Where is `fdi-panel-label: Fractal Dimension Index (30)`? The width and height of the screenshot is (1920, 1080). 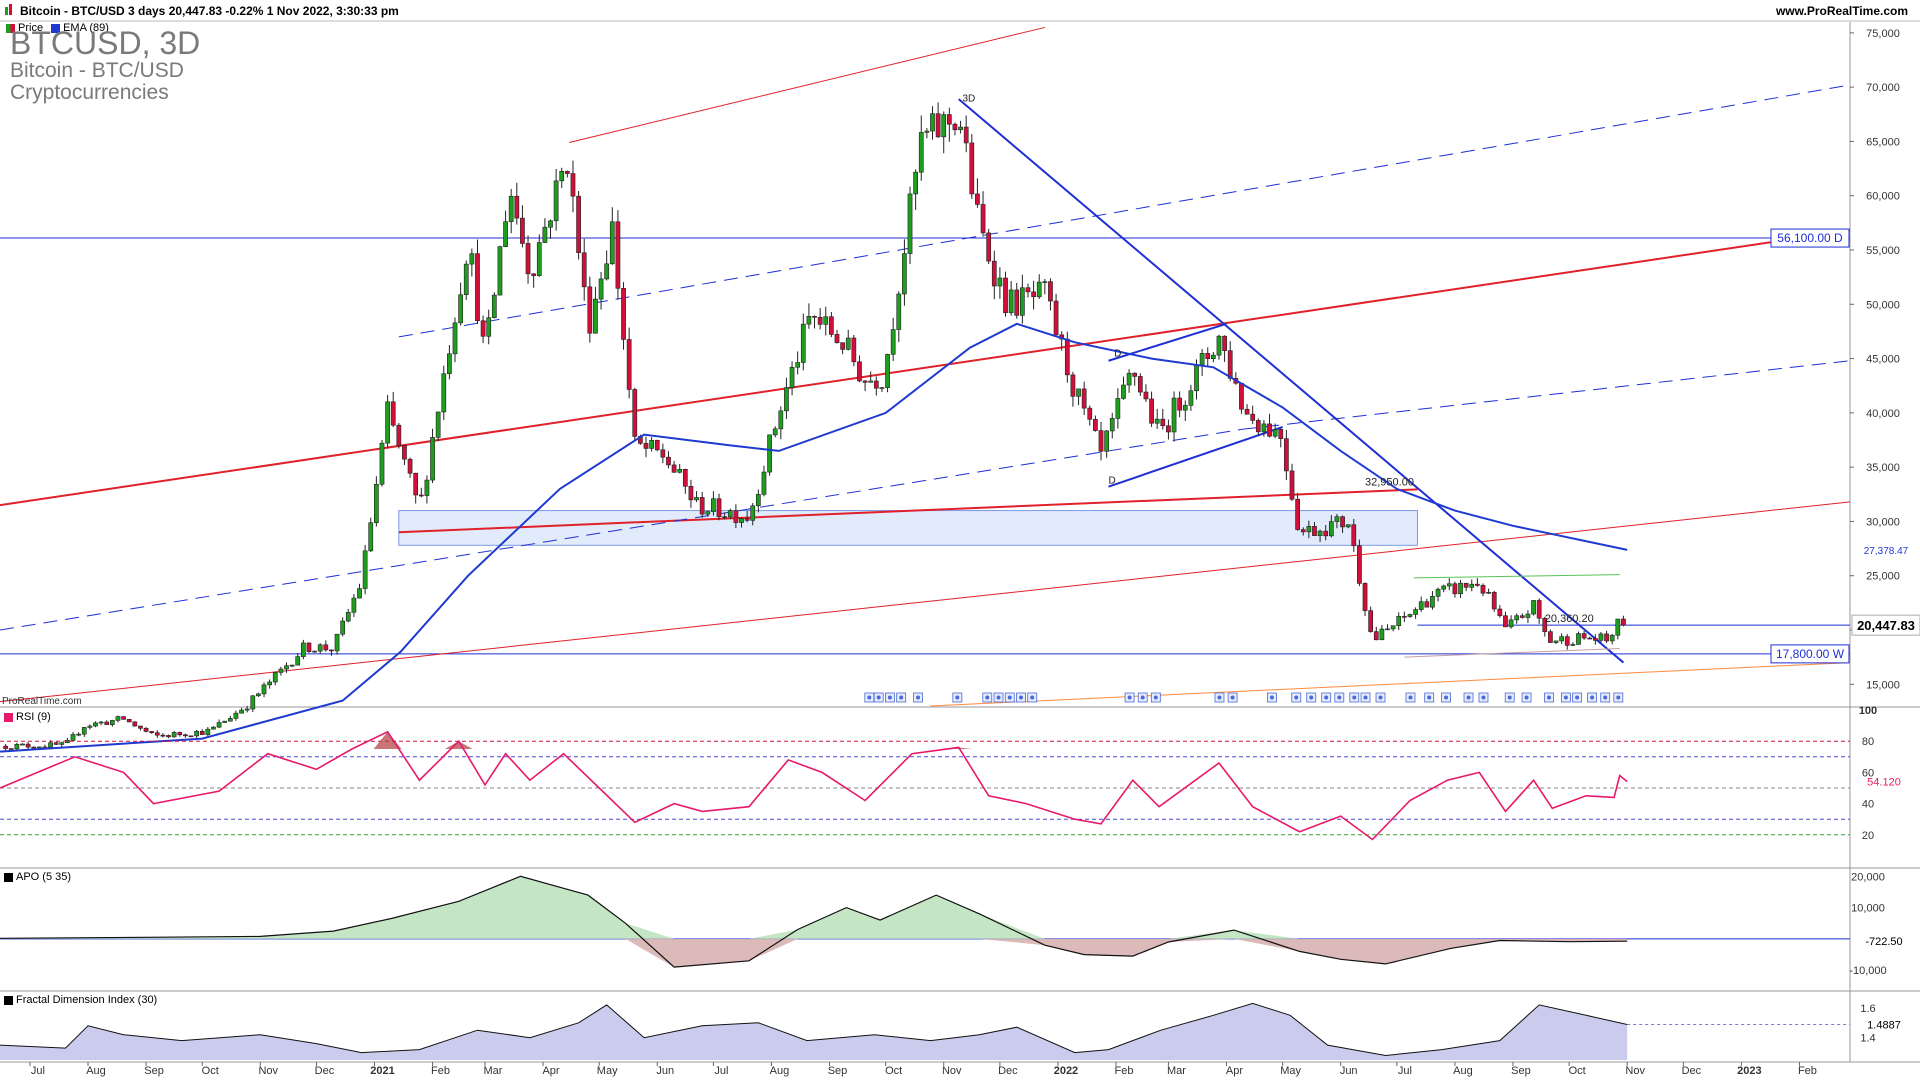
fdi-panel-label: Fractal Dimension Index (30) is located at coordinates (81, 1000).